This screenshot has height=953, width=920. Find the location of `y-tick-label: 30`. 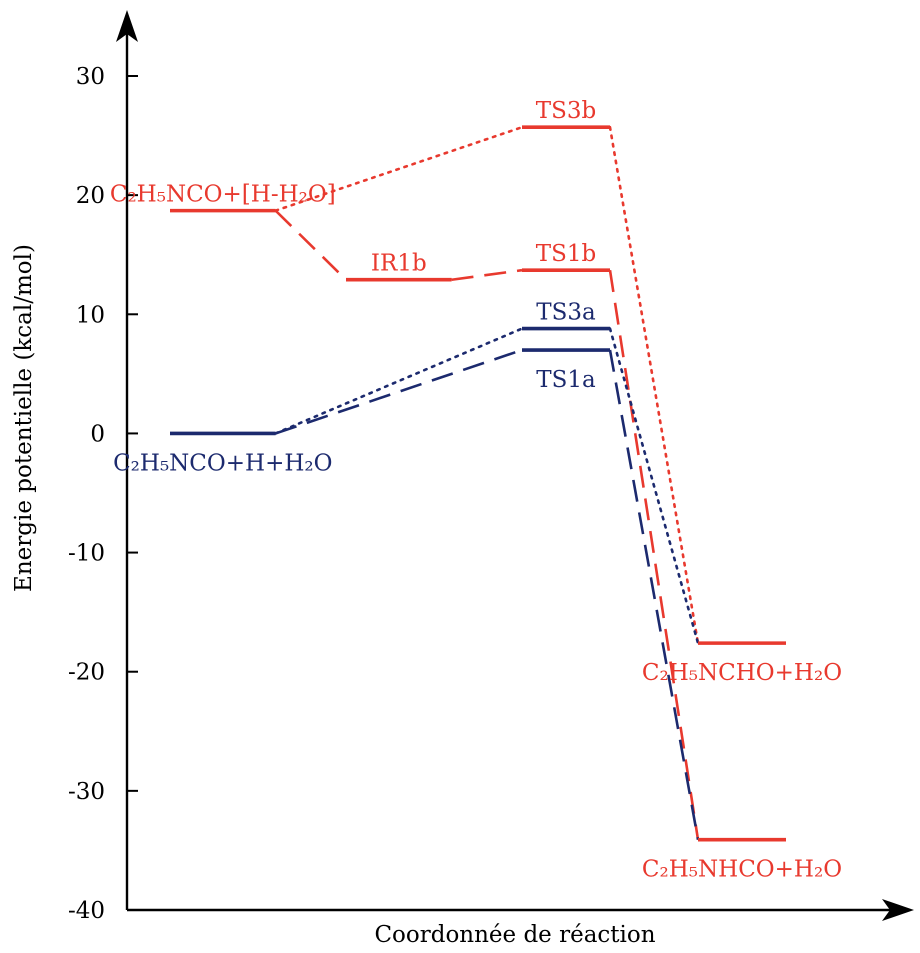

y-tick-label: 30 is located at coordinates (90, 77).